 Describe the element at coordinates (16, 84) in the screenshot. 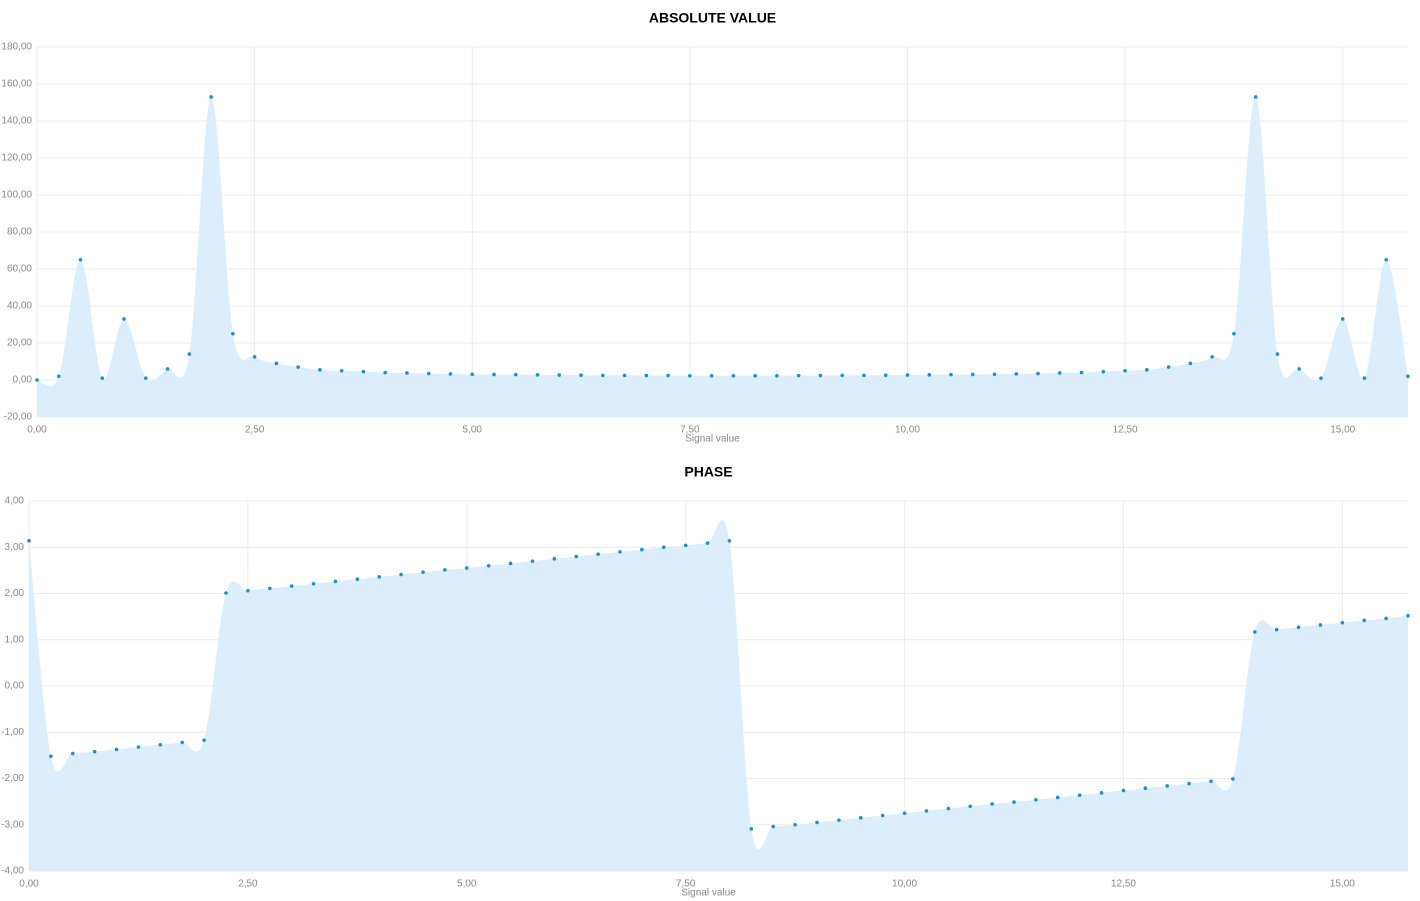

I see `y-tick-label: 160,00` at that location.